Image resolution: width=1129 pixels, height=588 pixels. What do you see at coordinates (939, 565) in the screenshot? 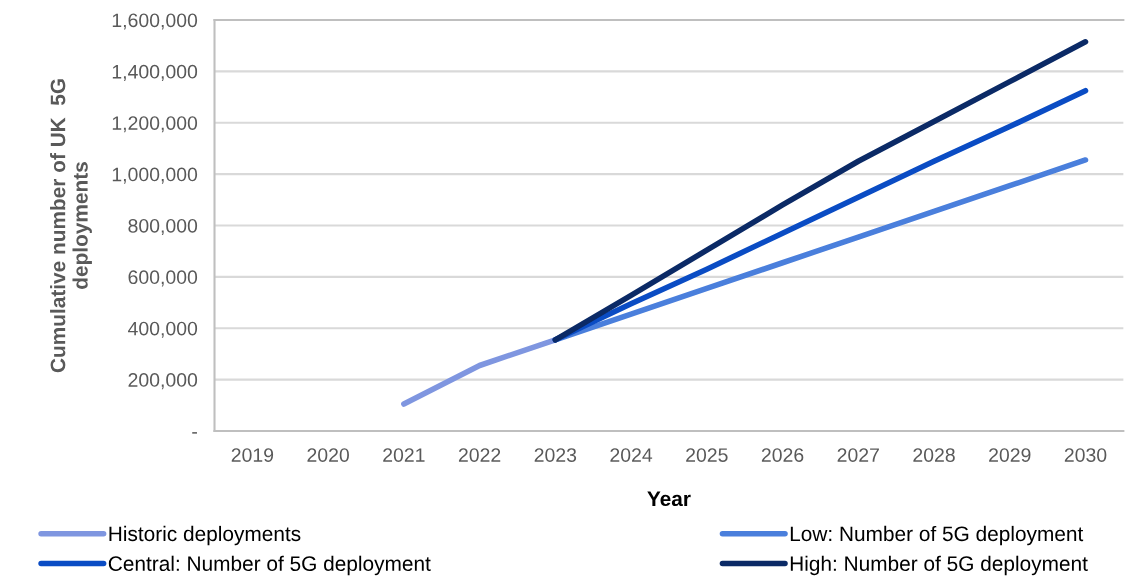
I see `legend-label: High: Number of 5G deployment` at bounding box center [939, 565].